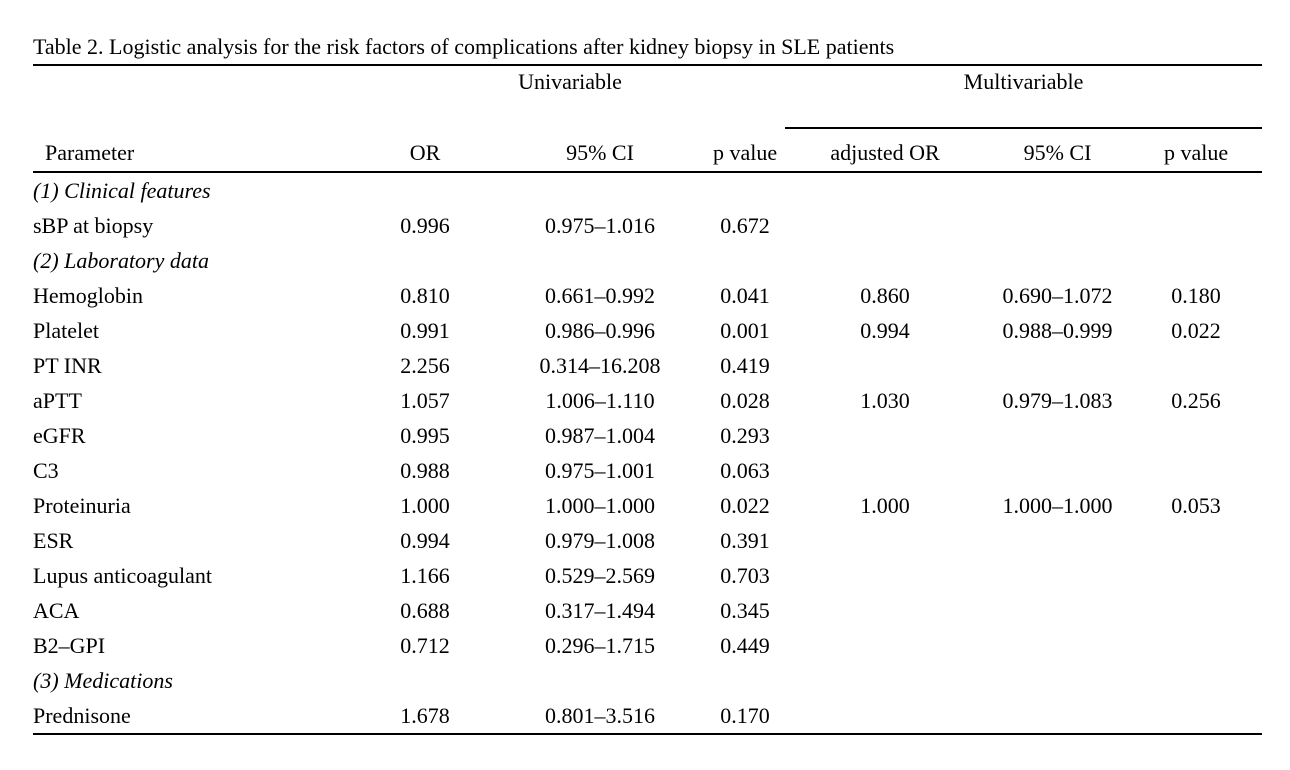  Describe the element at coordinates (745, 505) in the screenshot. I see `p-value-cell: 0.022` at that location.